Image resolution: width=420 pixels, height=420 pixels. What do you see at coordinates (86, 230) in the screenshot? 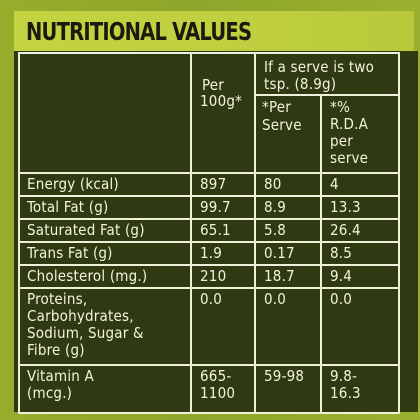
I see `row-label: Saturated Fat (g)` at bounding box center [86, 230].